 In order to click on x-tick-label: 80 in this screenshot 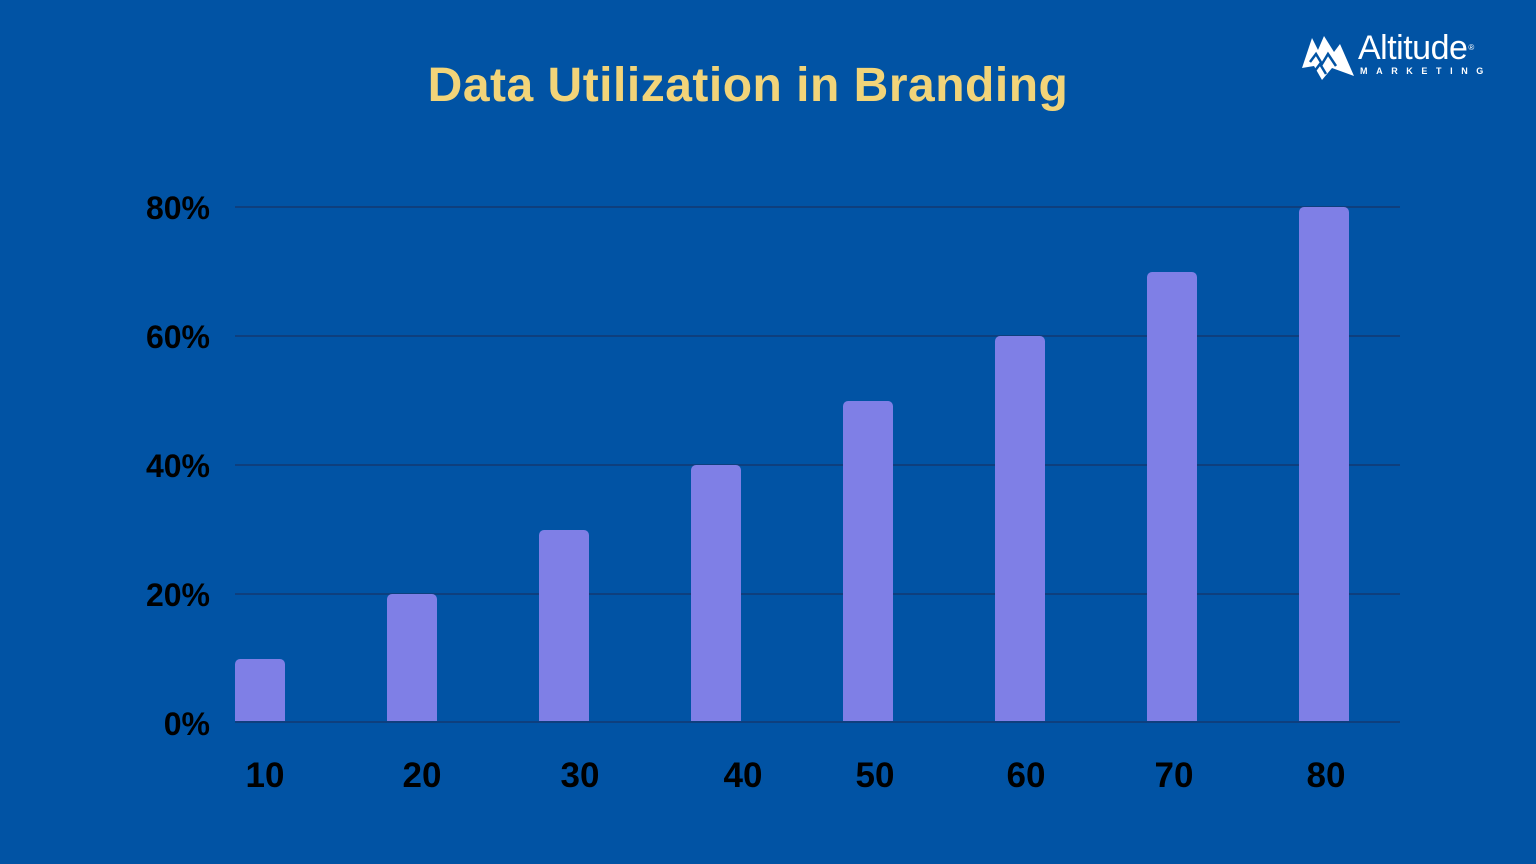, I will do `click(1326, 775)`.